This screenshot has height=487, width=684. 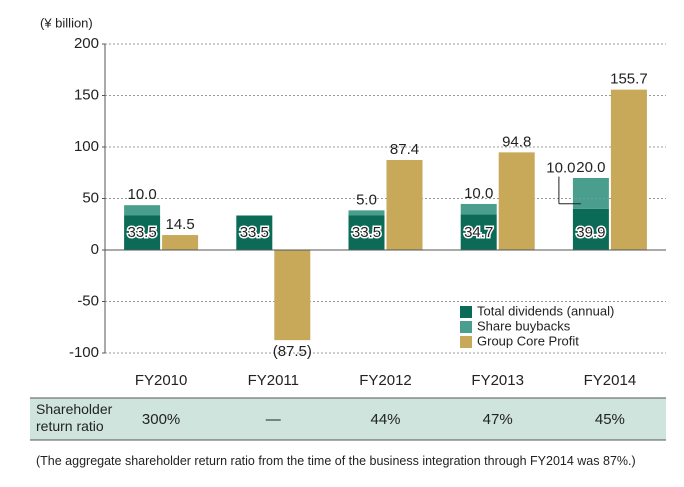 I want to click on data-label: 14.5, so click(x=179, y=224).